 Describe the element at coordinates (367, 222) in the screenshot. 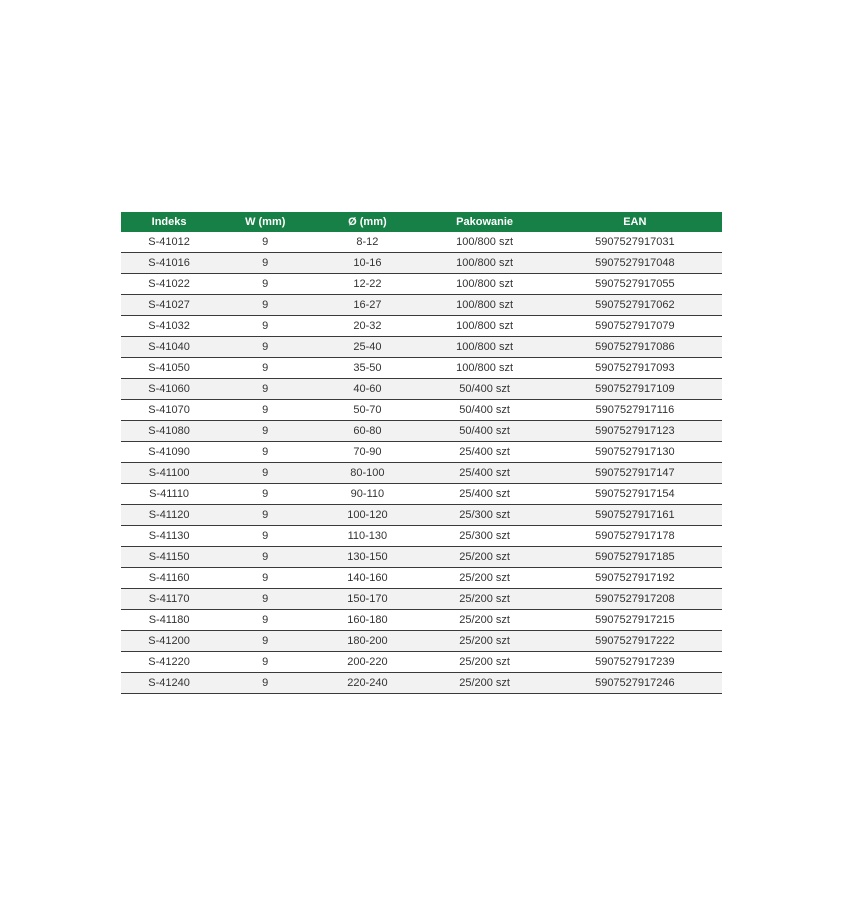

I see `column-header-diameter: Ø (mm)` at that location.